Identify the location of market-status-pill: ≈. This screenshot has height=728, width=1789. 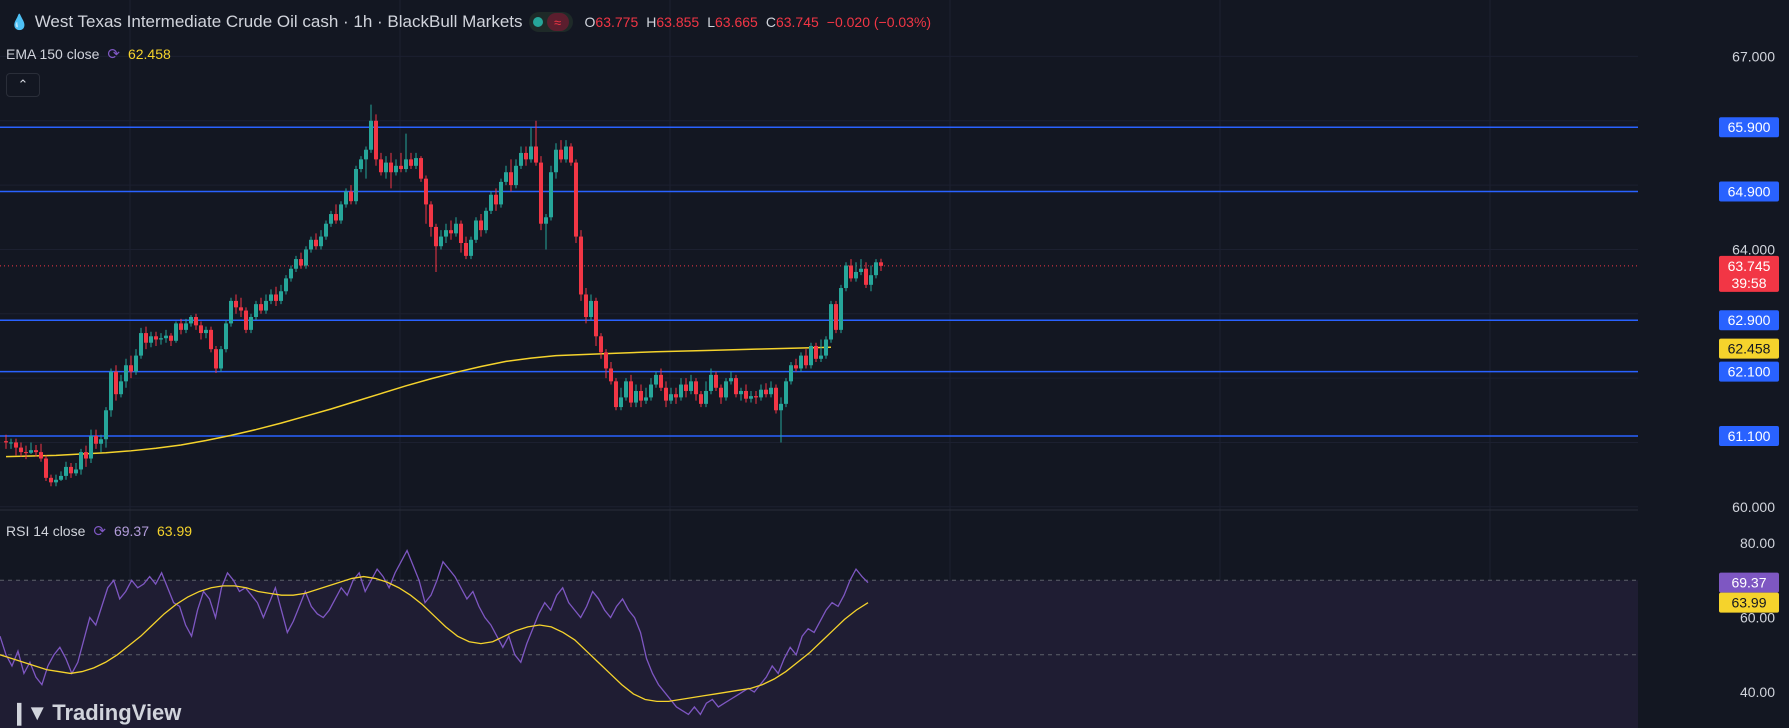
(550, 22).